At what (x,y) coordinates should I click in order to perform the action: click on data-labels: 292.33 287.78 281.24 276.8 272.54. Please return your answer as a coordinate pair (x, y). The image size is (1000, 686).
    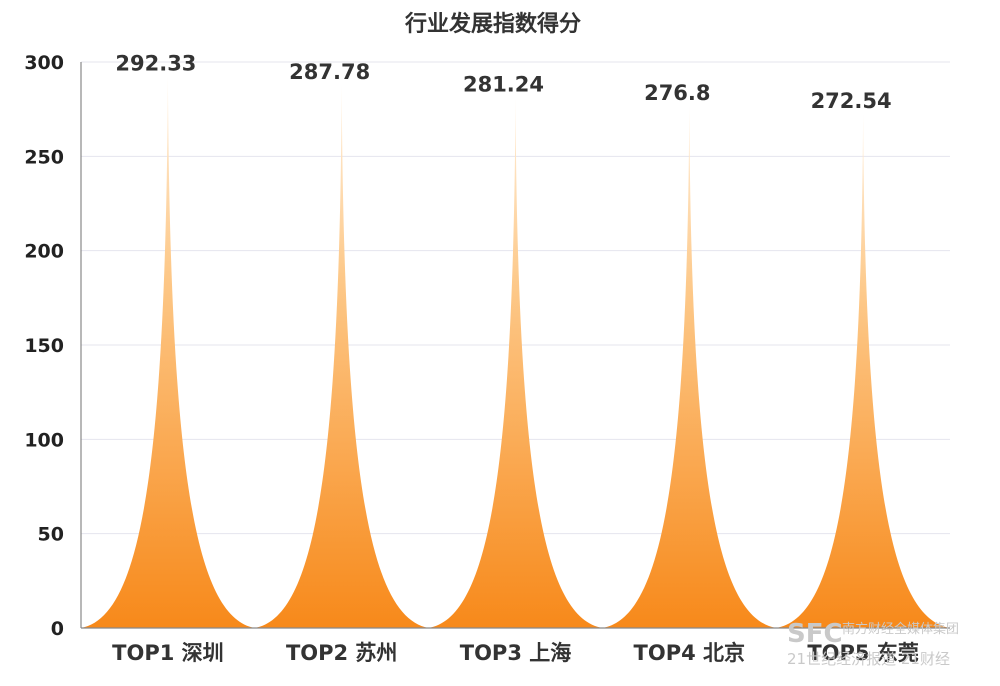
    Looking at the image, I should click on (503, 81).